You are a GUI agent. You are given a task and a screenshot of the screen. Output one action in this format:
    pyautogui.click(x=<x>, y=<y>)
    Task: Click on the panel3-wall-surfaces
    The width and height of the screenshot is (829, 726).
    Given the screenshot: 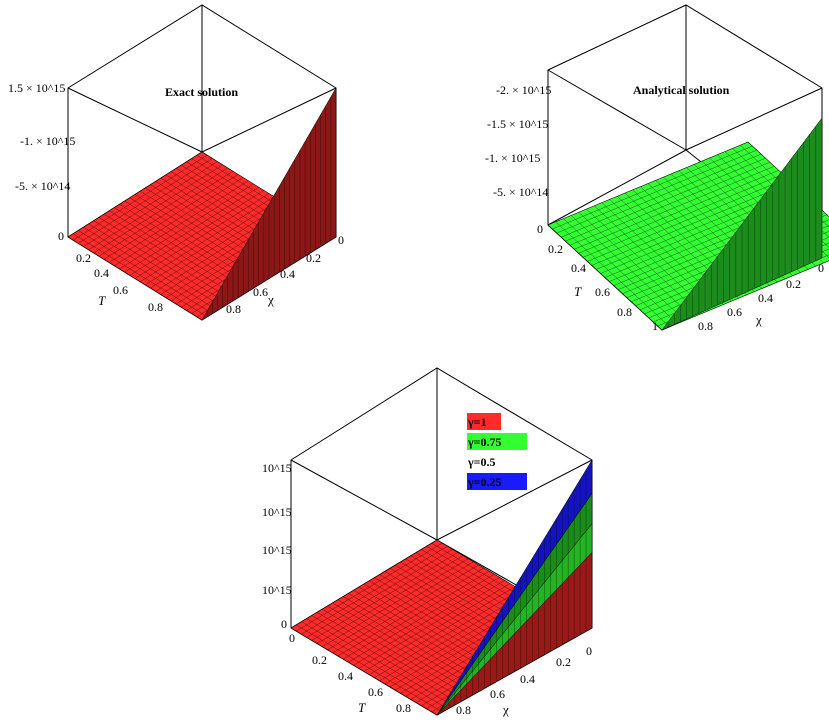 What is the action you would take?
    pyautogui.click(x=514, y=587)
    